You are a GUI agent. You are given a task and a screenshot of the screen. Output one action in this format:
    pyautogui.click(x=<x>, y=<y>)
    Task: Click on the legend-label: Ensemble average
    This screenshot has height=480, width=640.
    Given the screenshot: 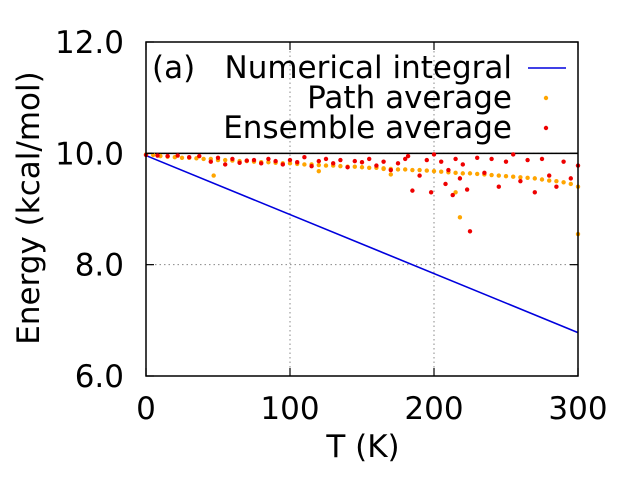 What is the action you would take?
    pyautogui.click(x=367, y=128)
    